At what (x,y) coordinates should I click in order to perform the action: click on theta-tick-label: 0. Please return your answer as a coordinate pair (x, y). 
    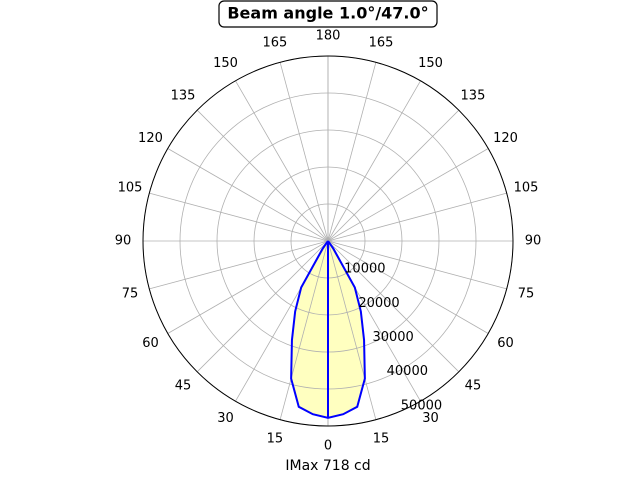
    Looking at the image, I should click on (328, 446).